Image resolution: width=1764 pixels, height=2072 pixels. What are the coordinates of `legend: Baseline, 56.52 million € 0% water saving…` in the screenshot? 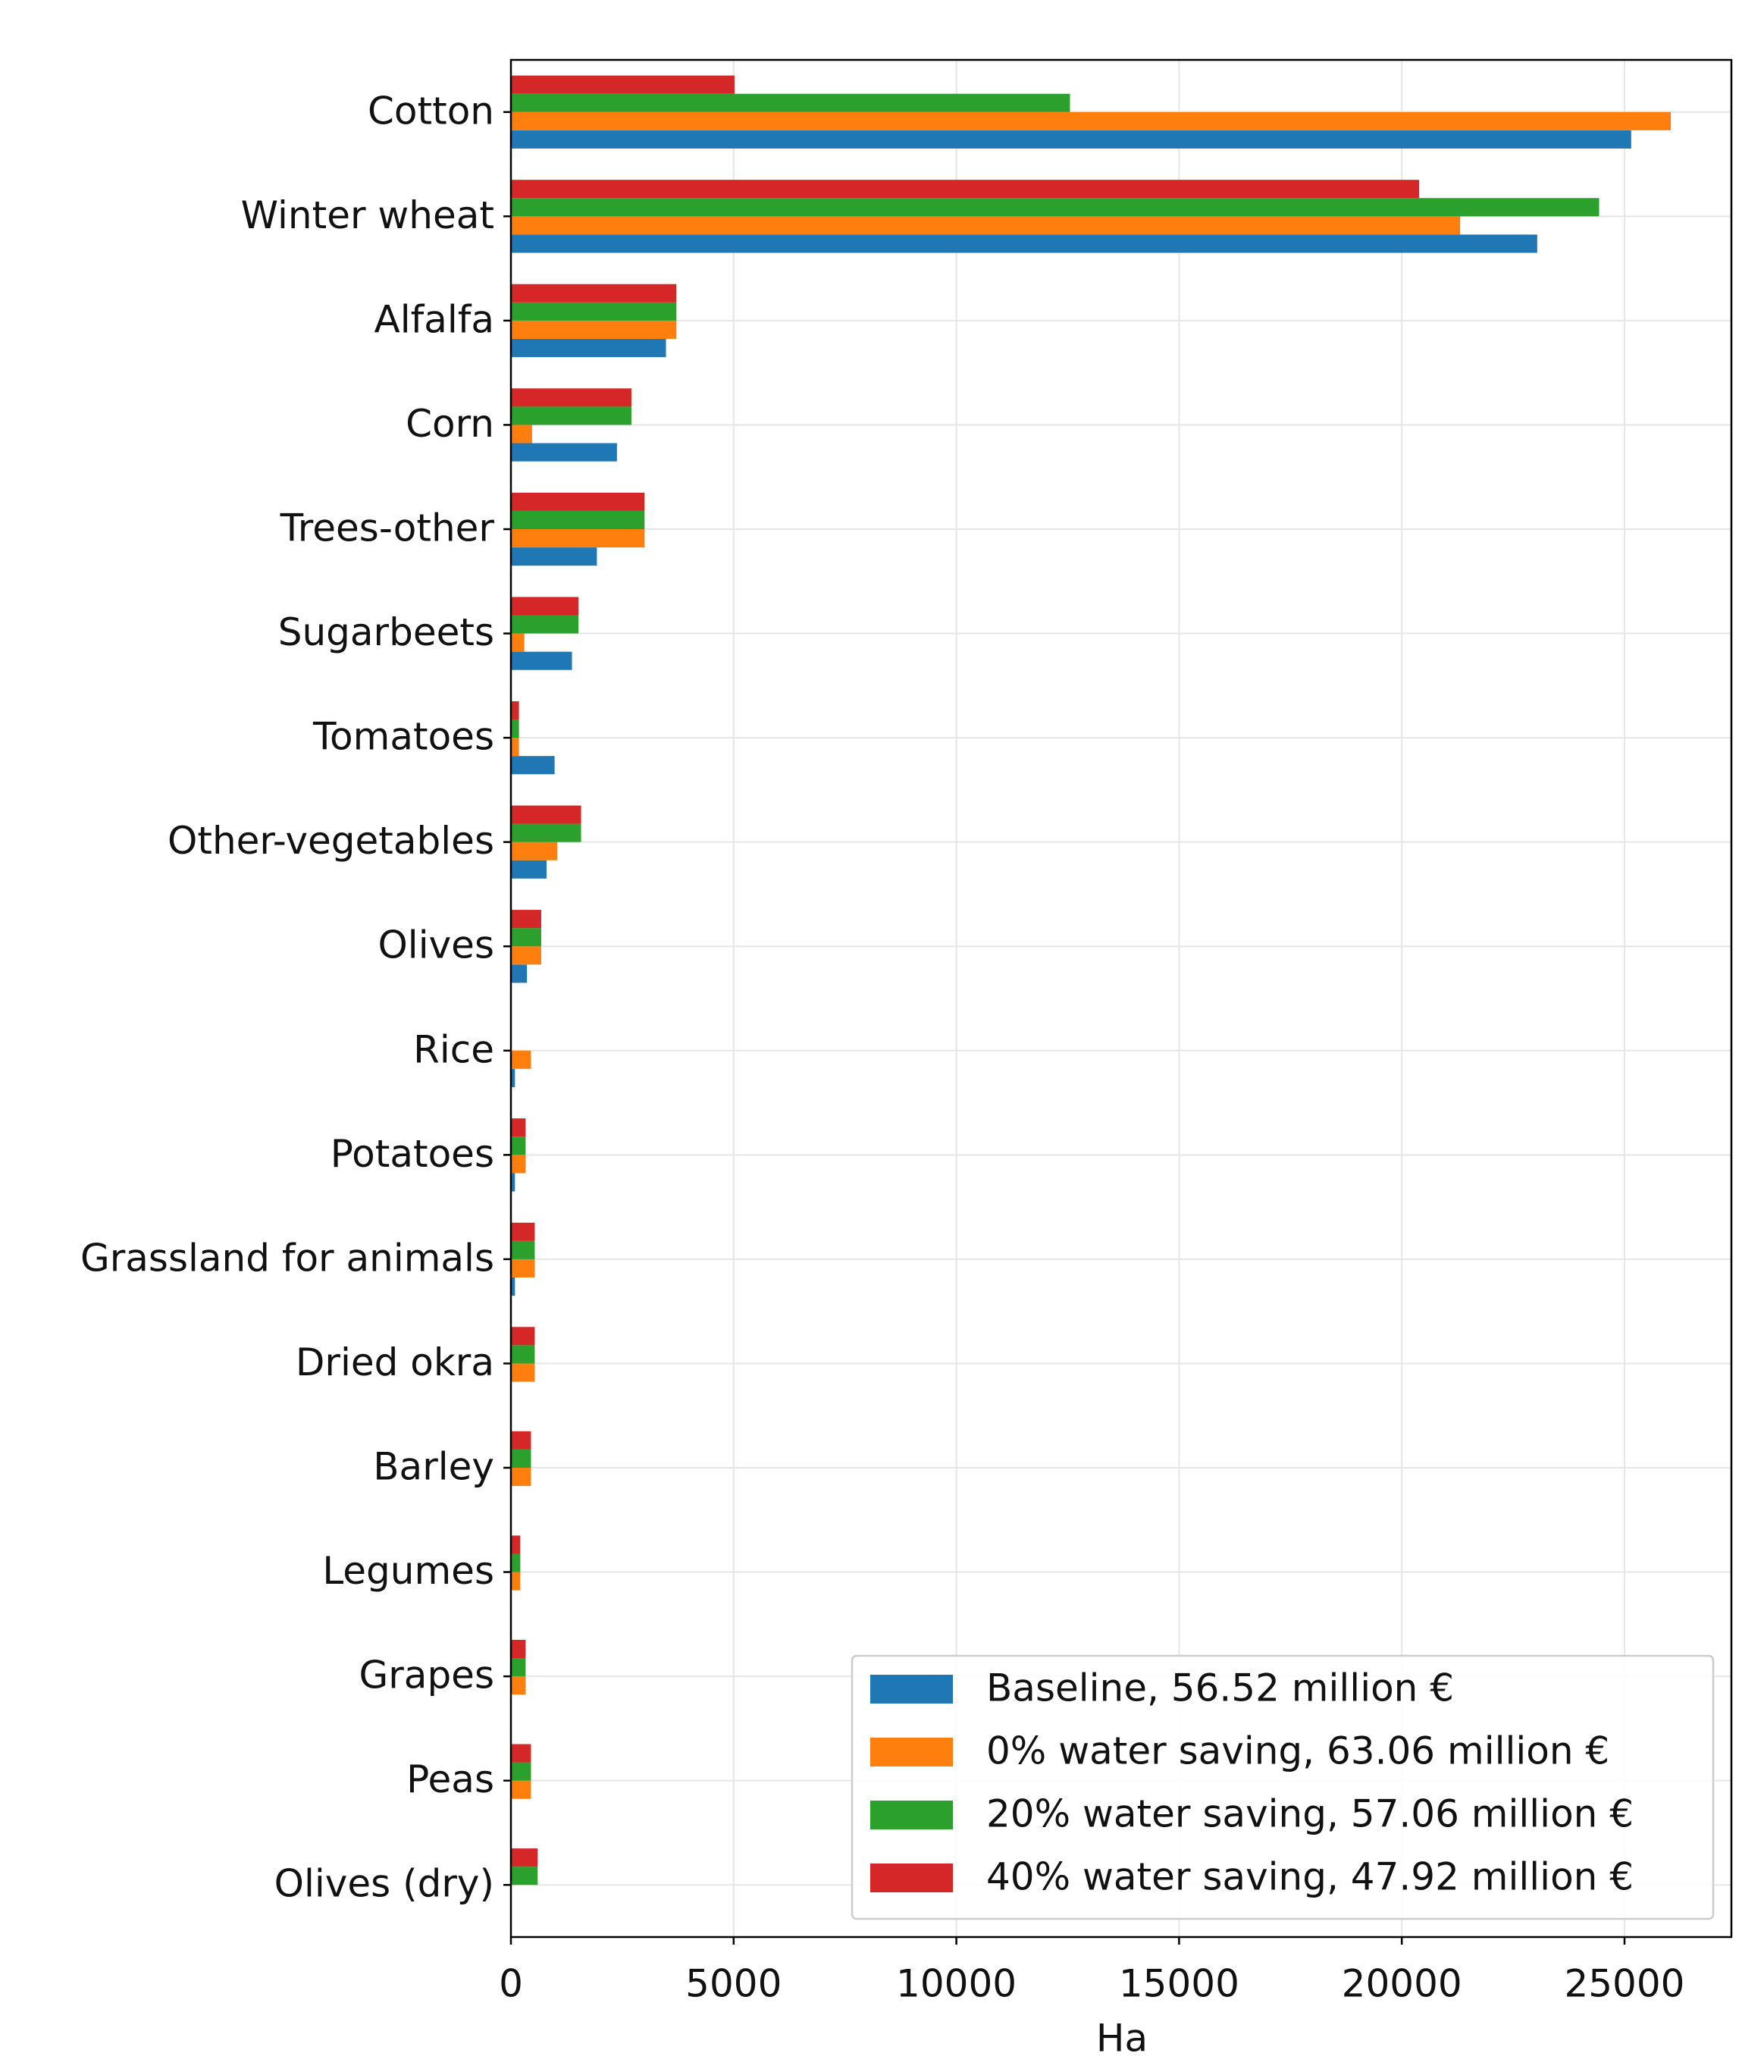 It's located at (1283, 1787).